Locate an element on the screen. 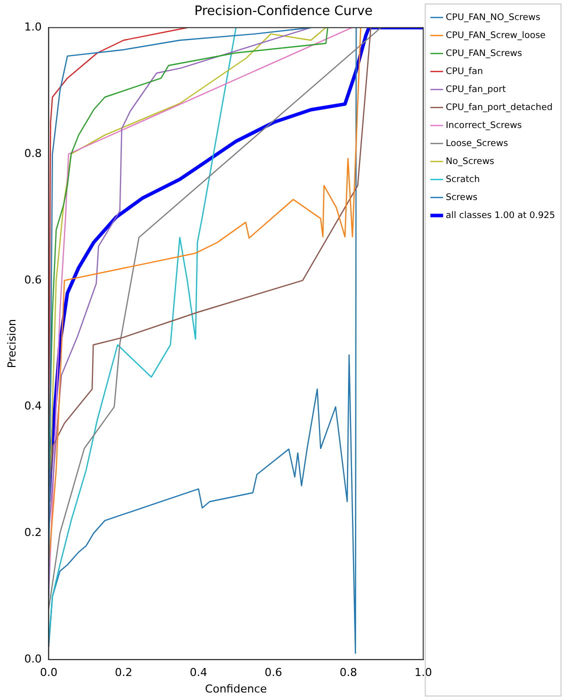 This screenshot has width=571, height=700. legend-label: Loose_Screws is located at coordinates (477, 143).